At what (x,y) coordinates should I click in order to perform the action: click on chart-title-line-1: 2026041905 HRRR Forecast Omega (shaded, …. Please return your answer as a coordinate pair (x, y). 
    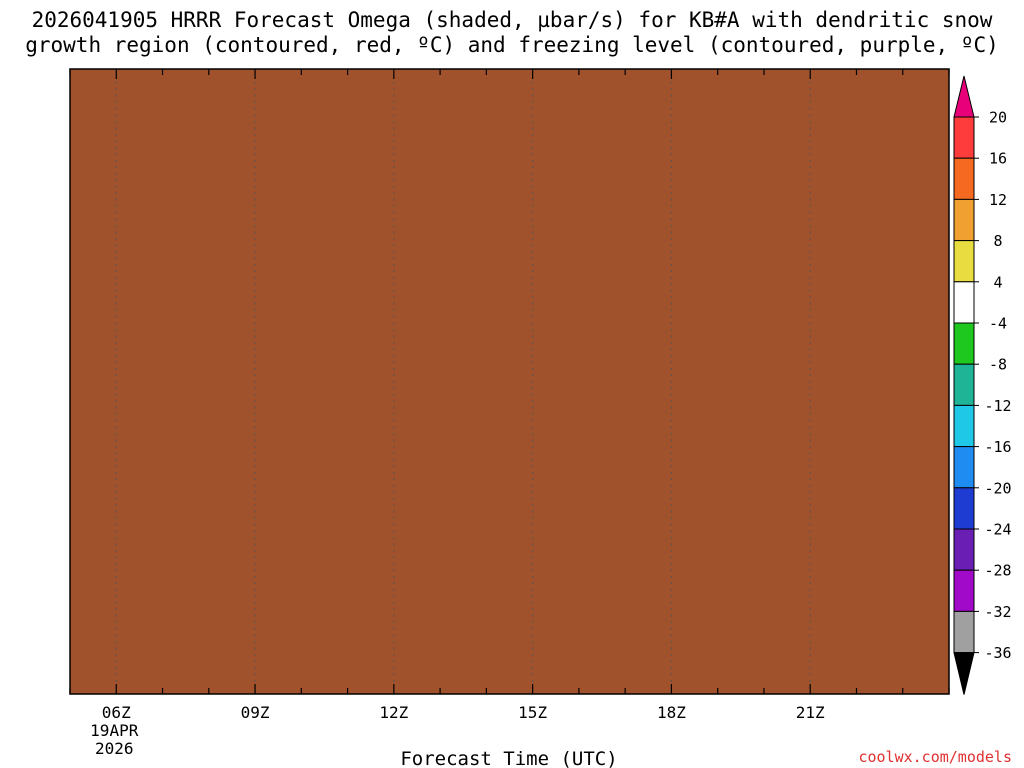
    Looking at the image, I should click on (512, 20).